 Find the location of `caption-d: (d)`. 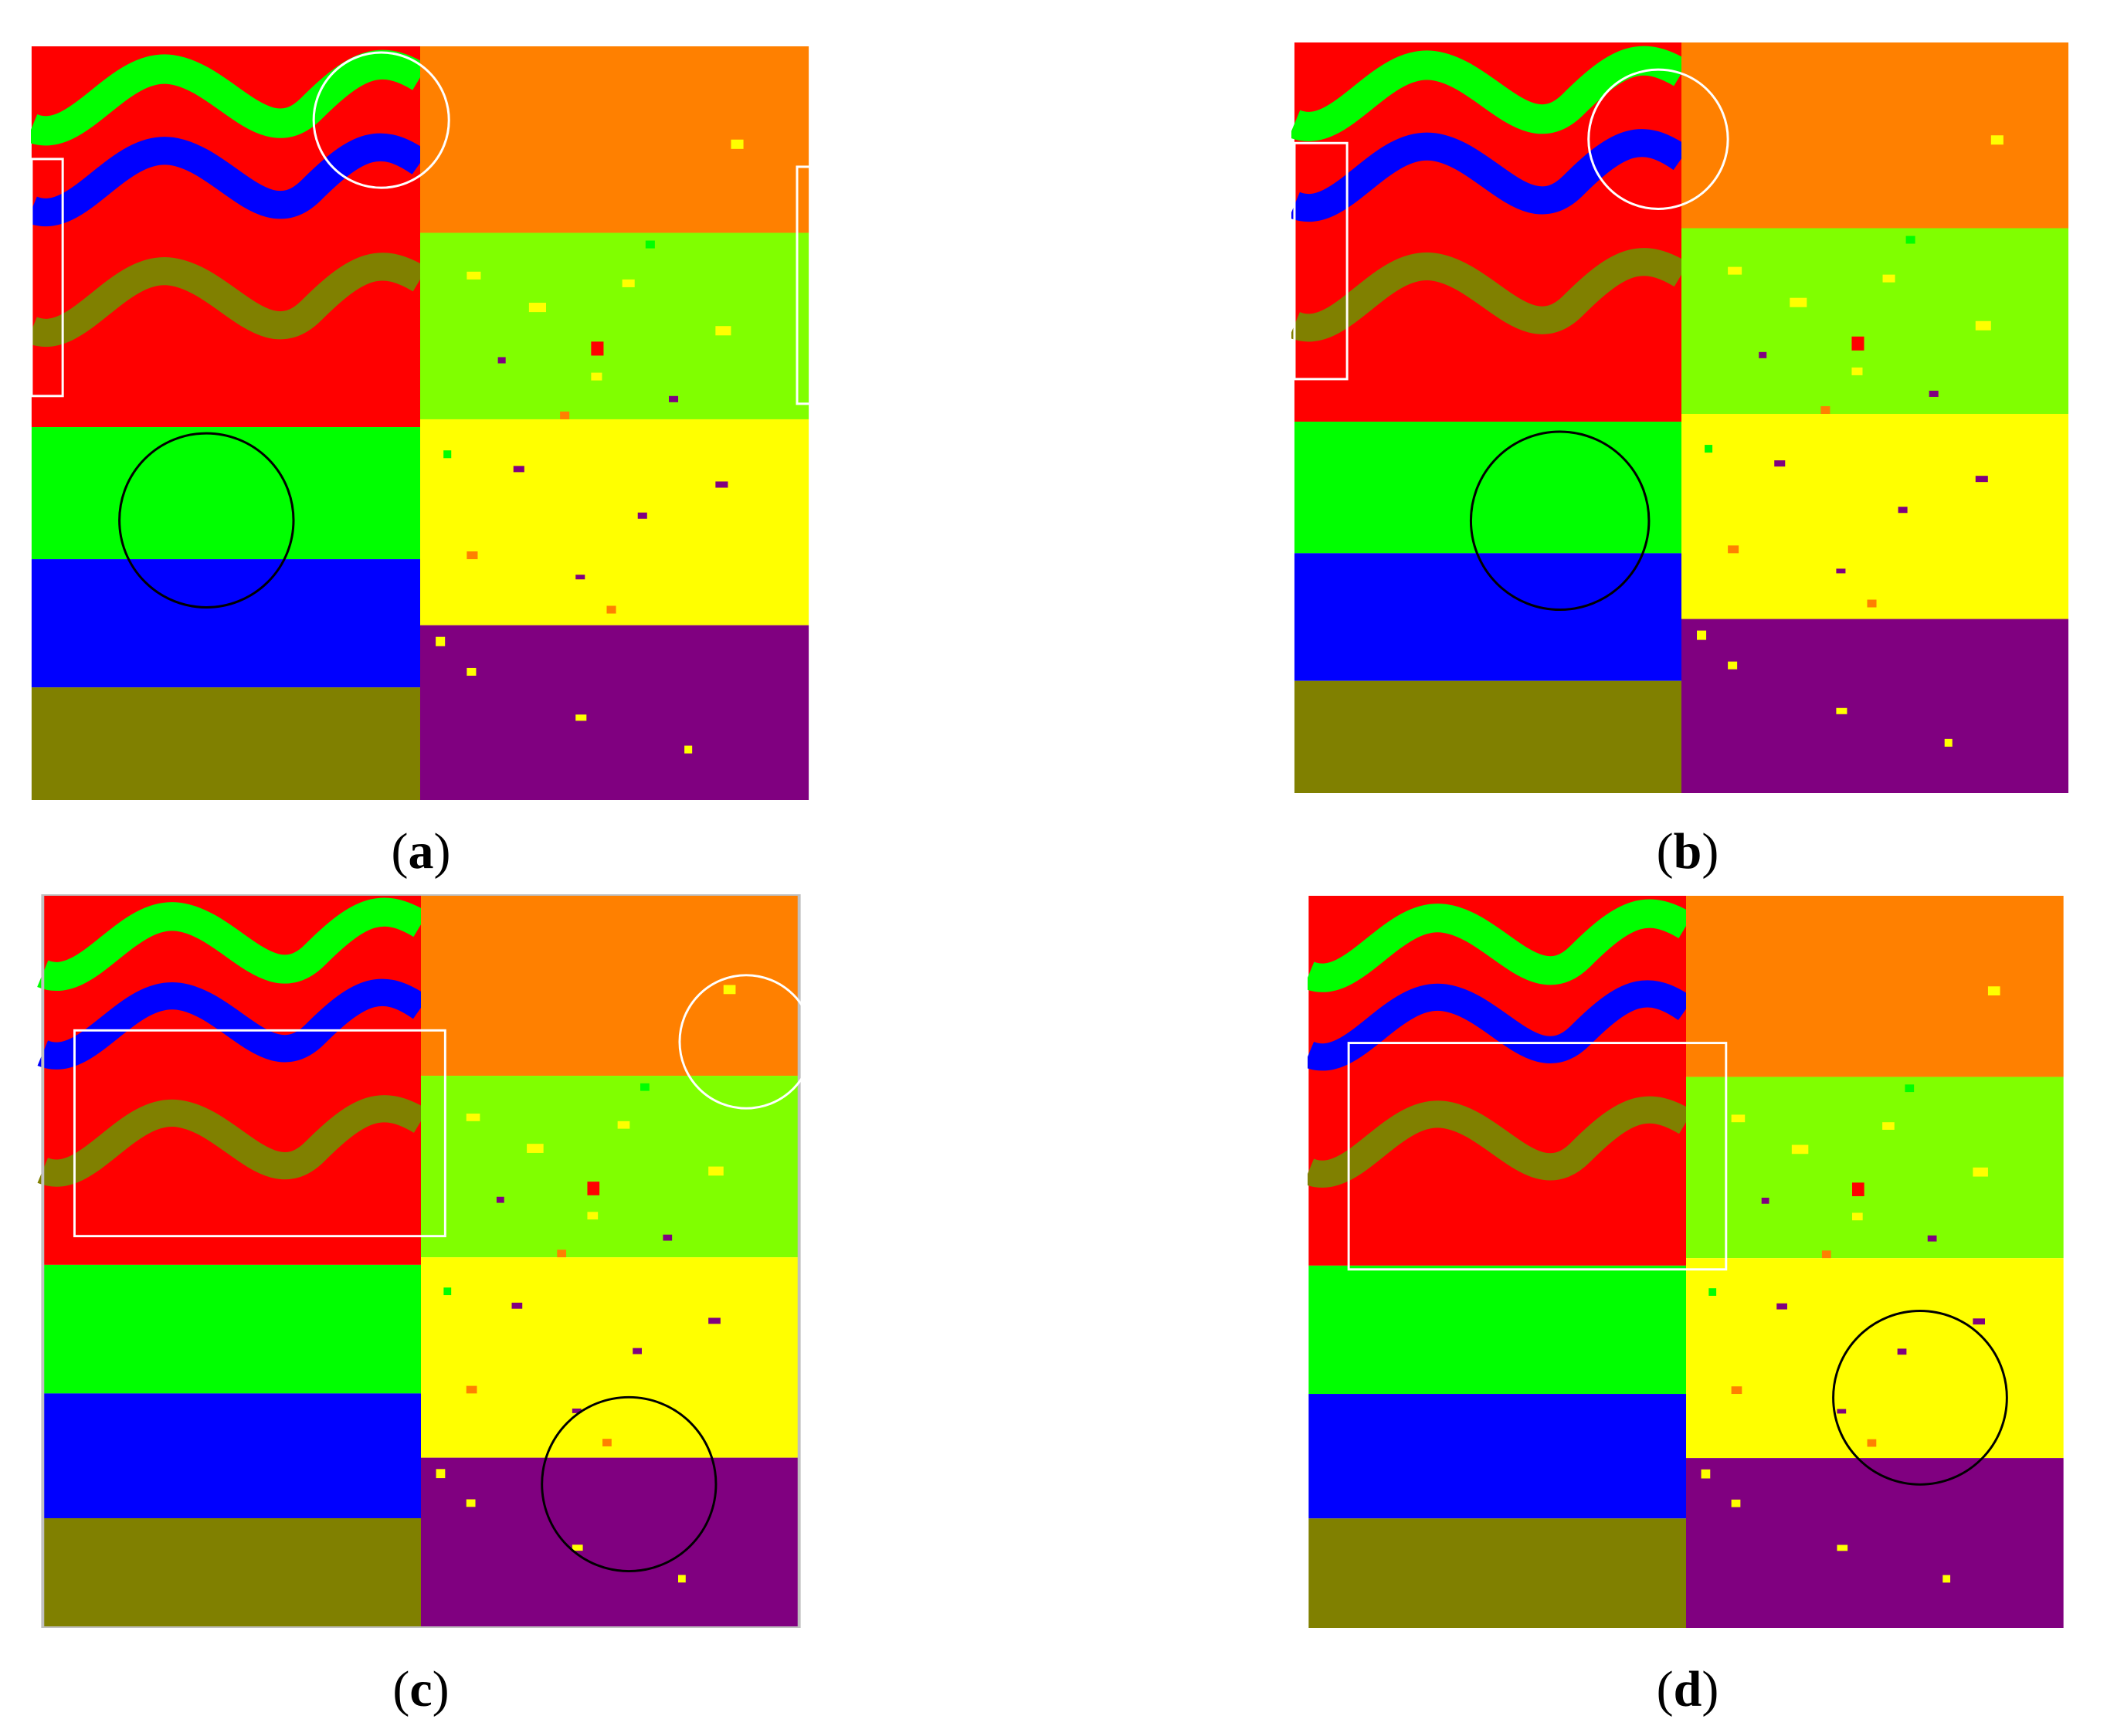

caption-d: (d) is located at coordinates (1688, 1689).